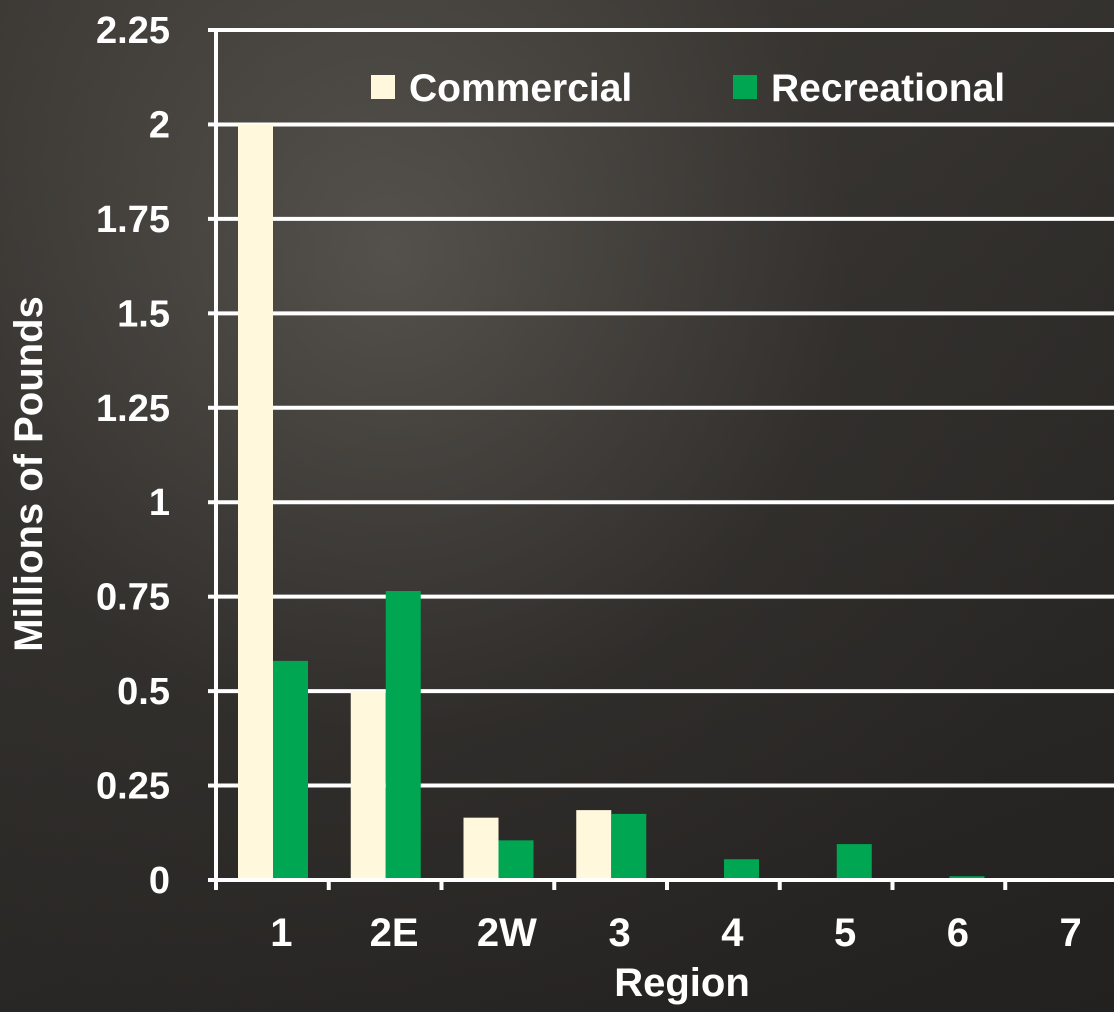 This screenshot has height=1012, width=1114. What do you see at coordinates (394, 933) in the screenshot?
I see `x-tick-label: 2E` at bounding box center [394, 933].